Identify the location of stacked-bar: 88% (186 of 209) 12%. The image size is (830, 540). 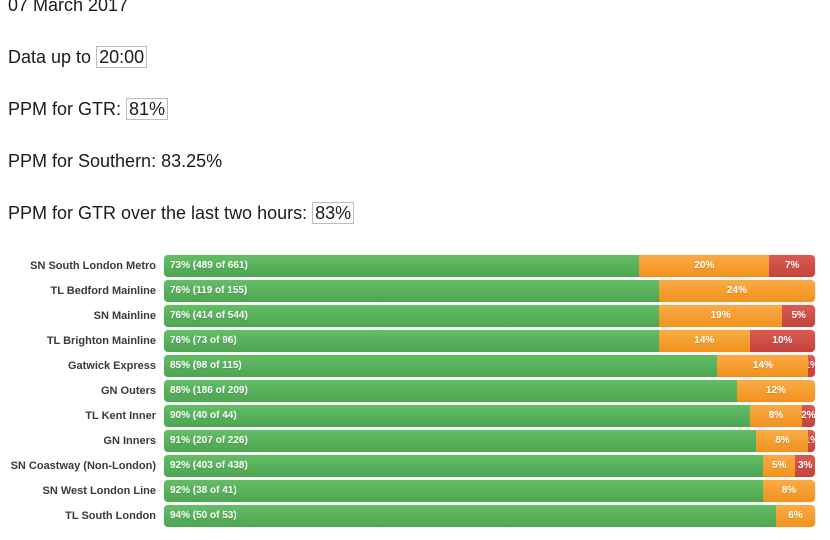
(489, 390).